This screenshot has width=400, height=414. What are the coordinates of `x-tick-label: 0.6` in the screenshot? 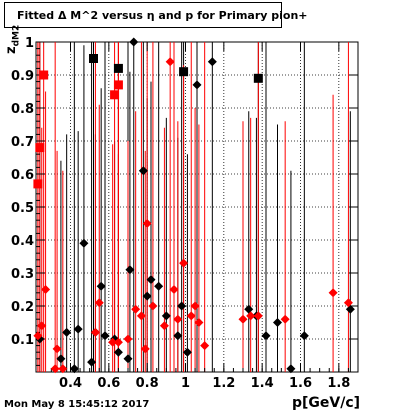 It's located at (108, 383).